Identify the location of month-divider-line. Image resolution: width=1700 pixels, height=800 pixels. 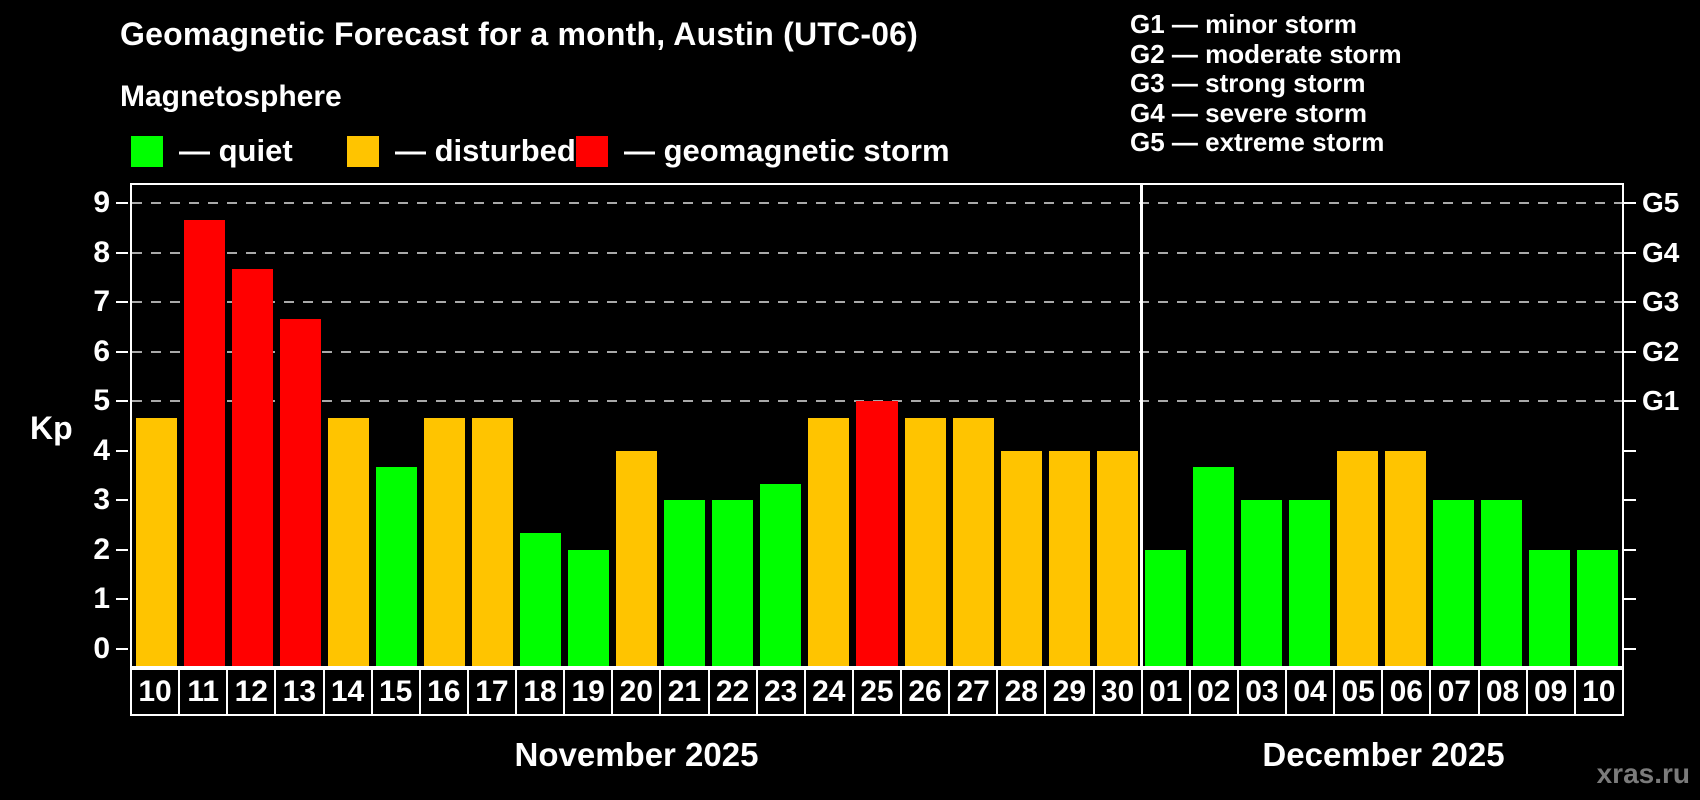
(1141, 425).